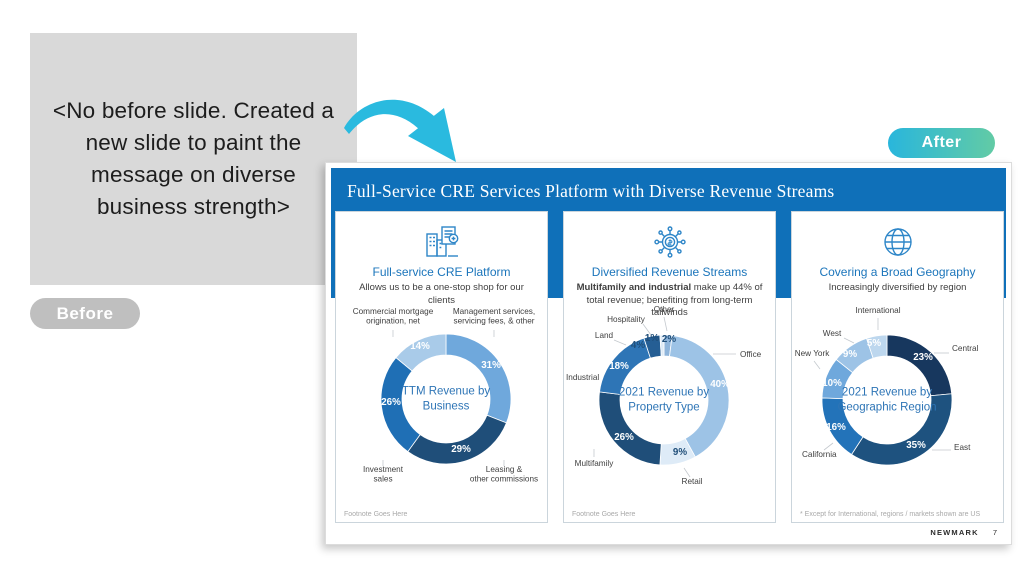 The height and width of the screenshot is (576, 1024). I want to click on slice-percent-label: 31%, so click(491, 365).